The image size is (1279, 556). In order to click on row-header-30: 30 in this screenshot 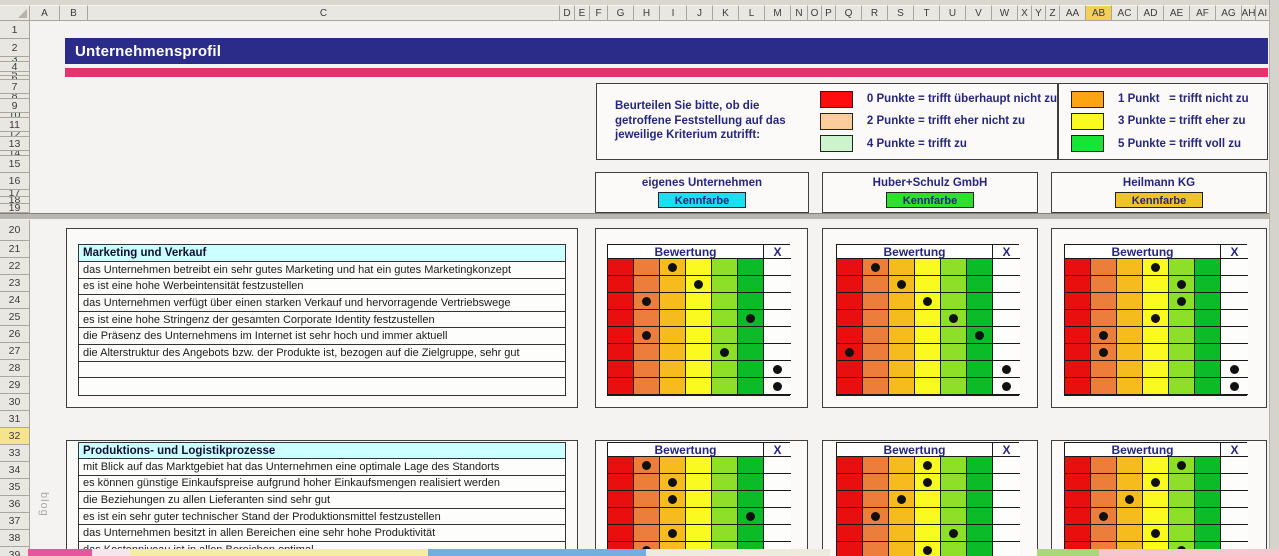, I will do `click(15, 402)`.